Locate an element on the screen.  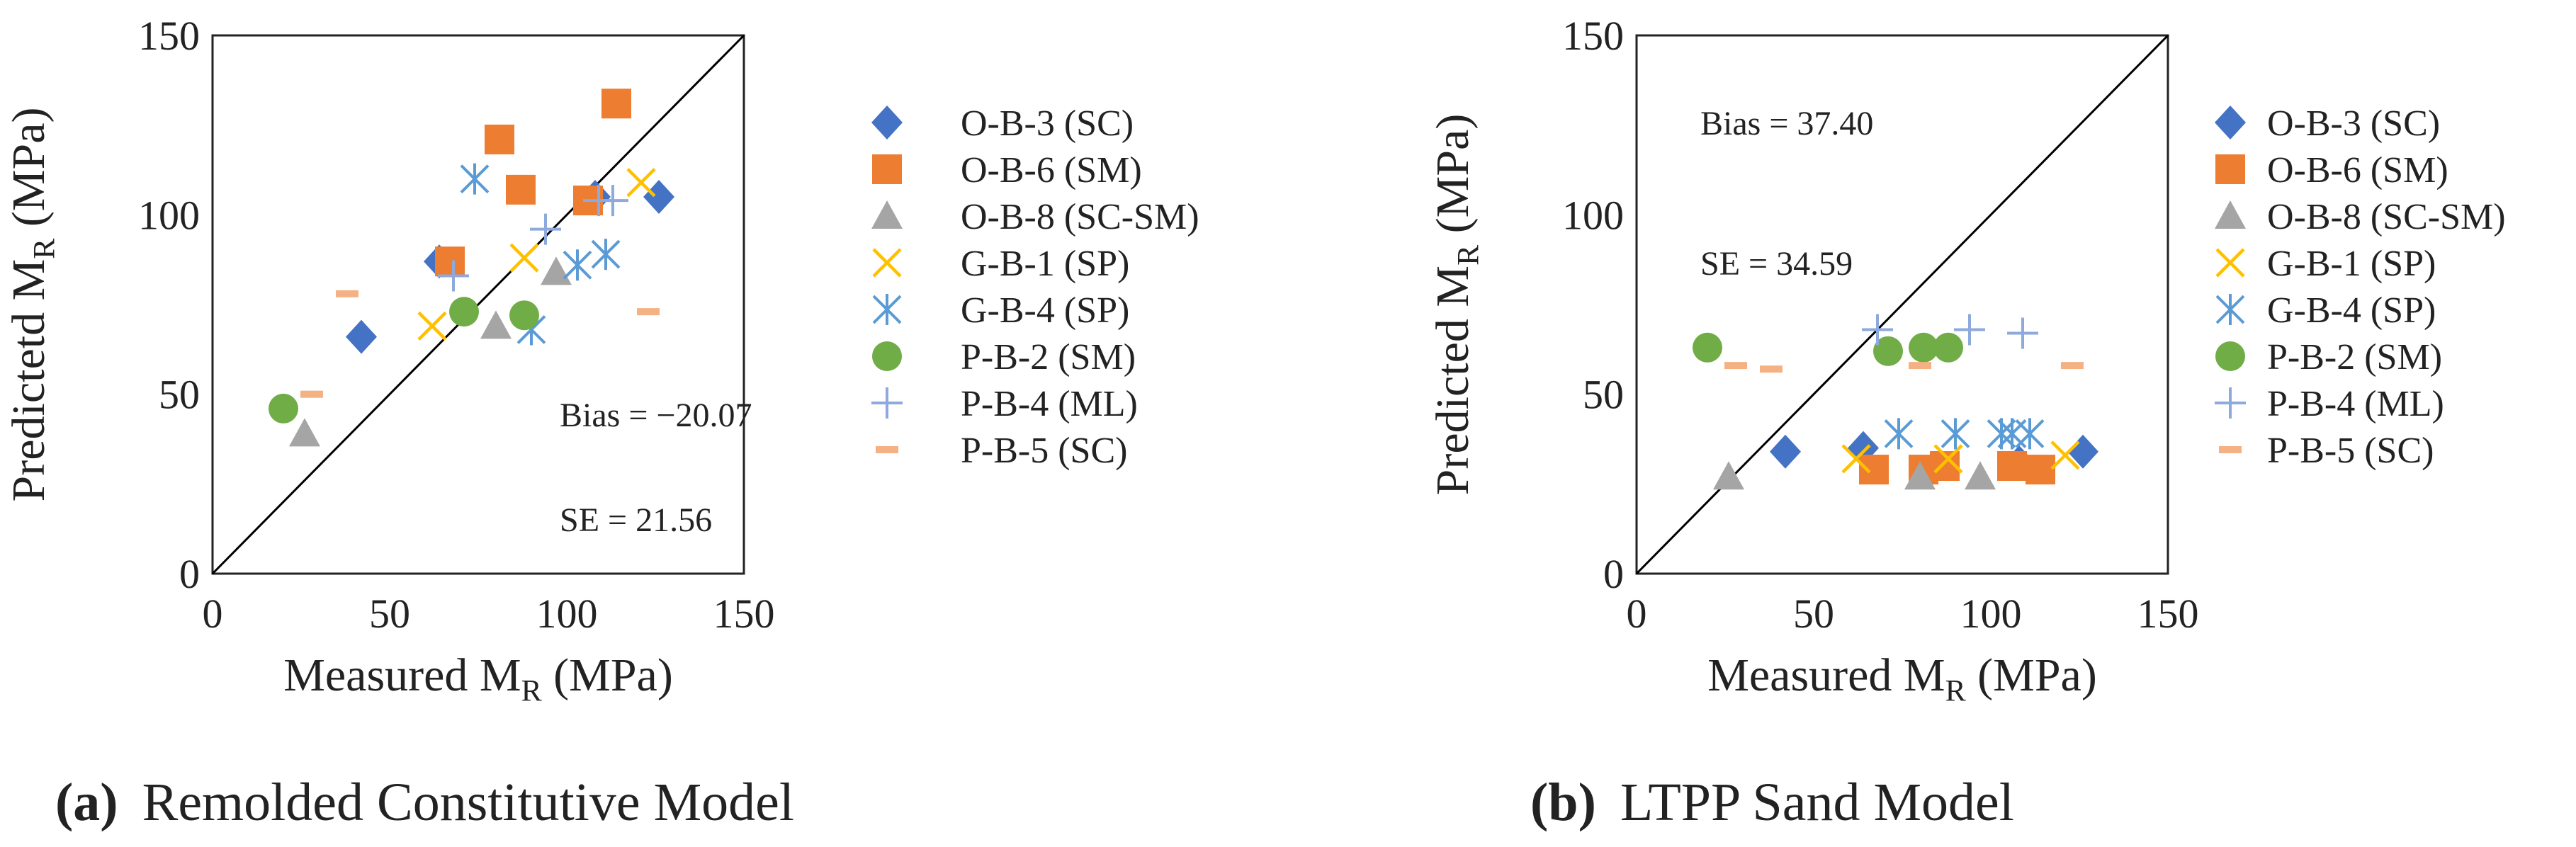
series-o-b-3-sc is located at coordinates (510, 267).